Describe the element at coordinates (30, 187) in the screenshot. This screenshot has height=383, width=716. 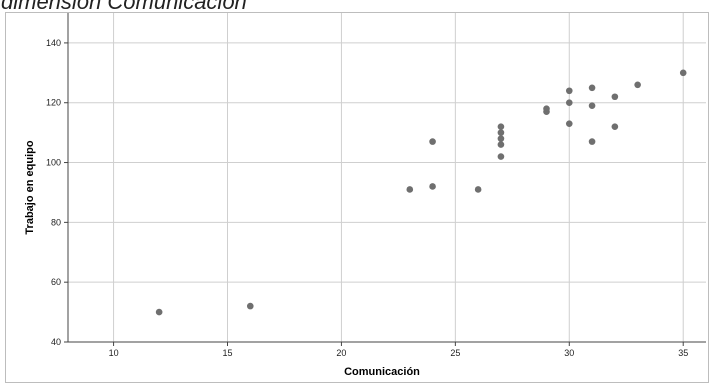
I see `y-axis-title: Trabajo en equipo` at that location.